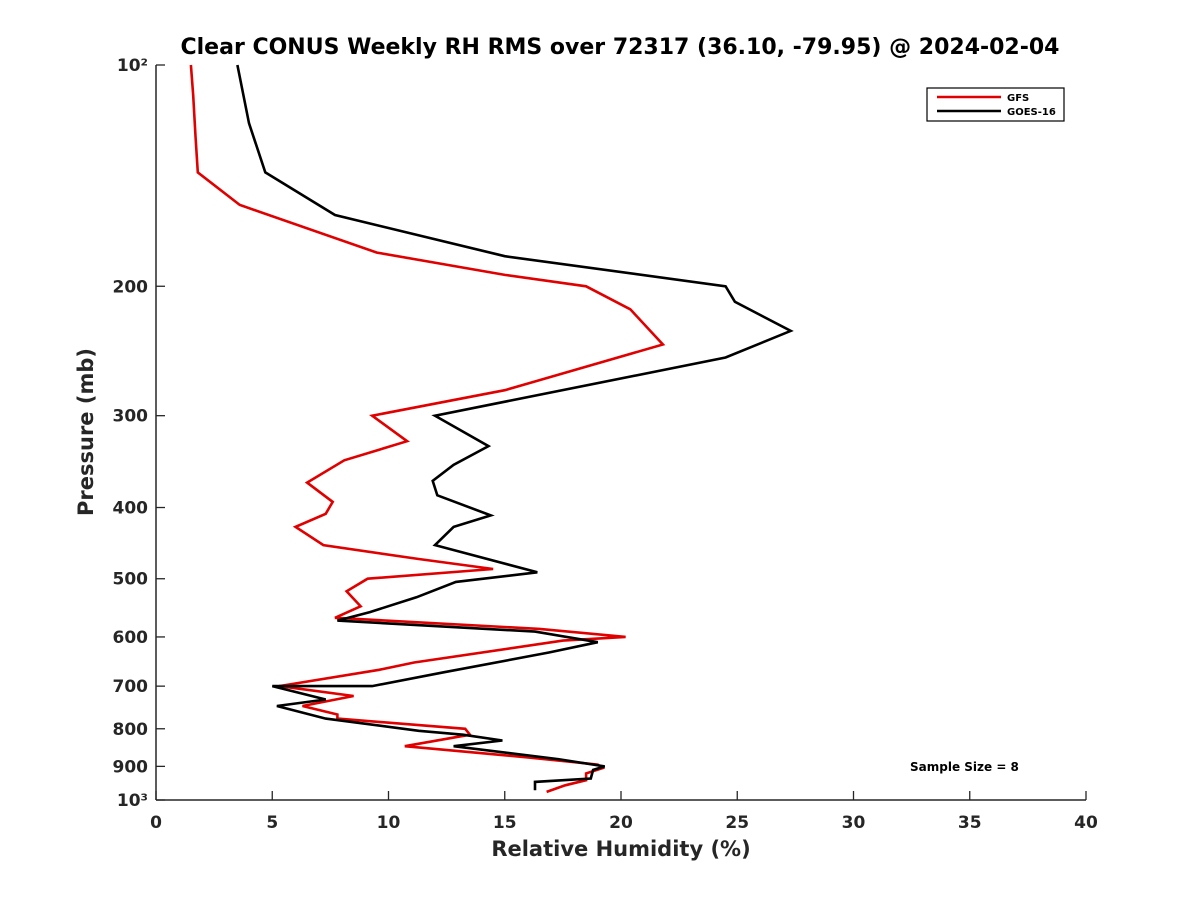 The height and width of the screenshot is (900, 1200). Describe the element at coordinates (854, 823) in the screenshot. I see `x-tick-label: 30` at that location.